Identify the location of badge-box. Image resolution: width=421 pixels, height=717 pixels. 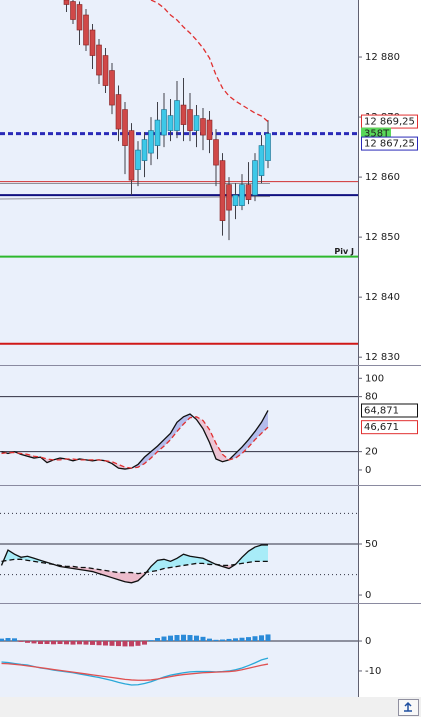
(376, 133).